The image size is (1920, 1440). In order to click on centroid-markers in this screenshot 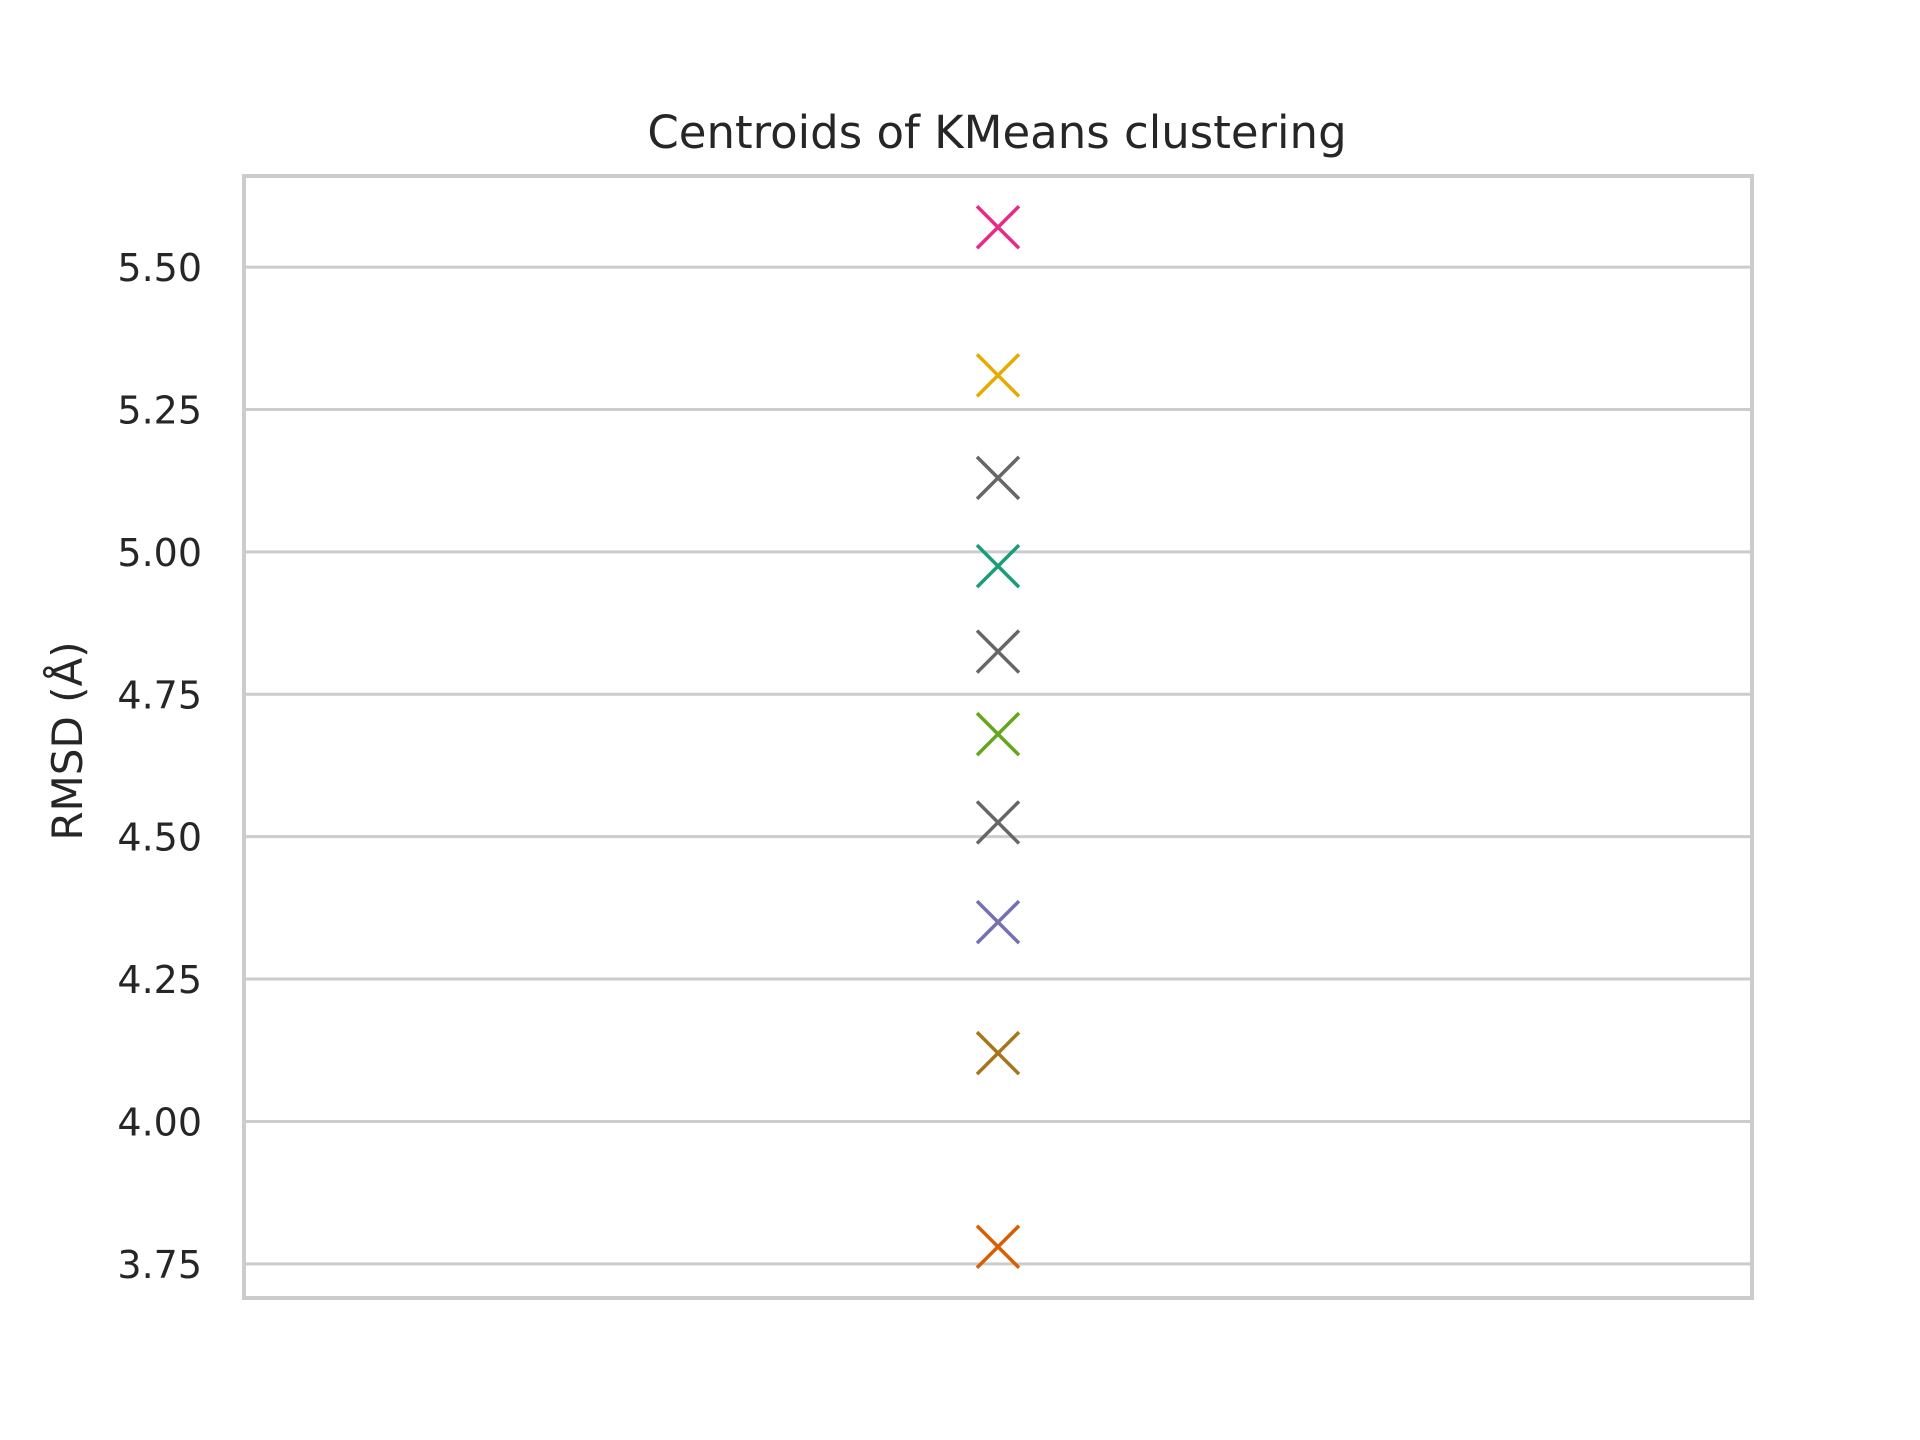, I will do `click(998, 737)`.